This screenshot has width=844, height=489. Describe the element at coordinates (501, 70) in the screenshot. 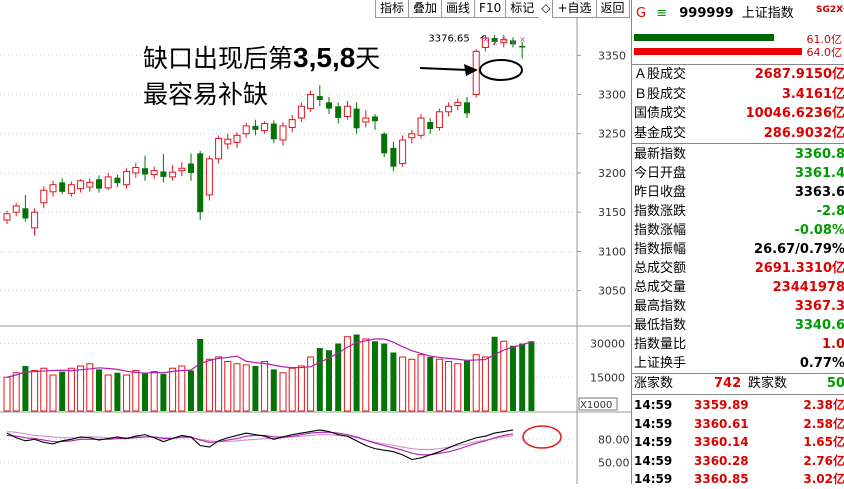

I see `gap-highlight-ellipse` at that location.